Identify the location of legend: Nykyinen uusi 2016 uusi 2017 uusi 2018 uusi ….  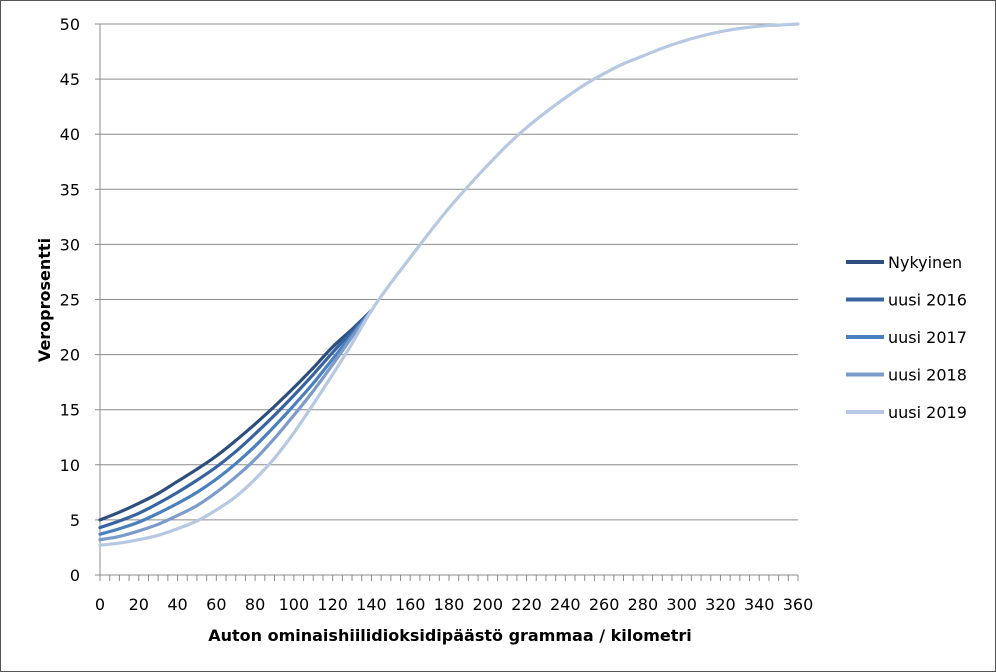
(906, 337).